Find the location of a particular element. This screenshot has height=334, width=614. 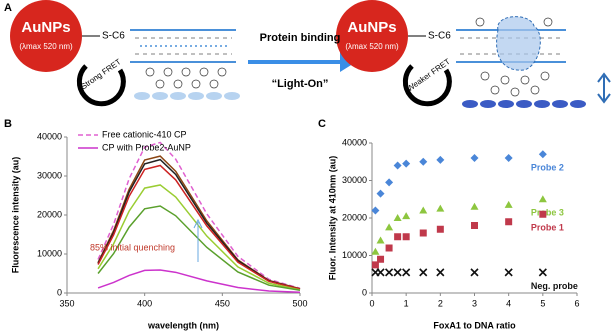

y-axis-title: Fluor. Intensity at 410nm (au) is located at coordinates (332, 218).